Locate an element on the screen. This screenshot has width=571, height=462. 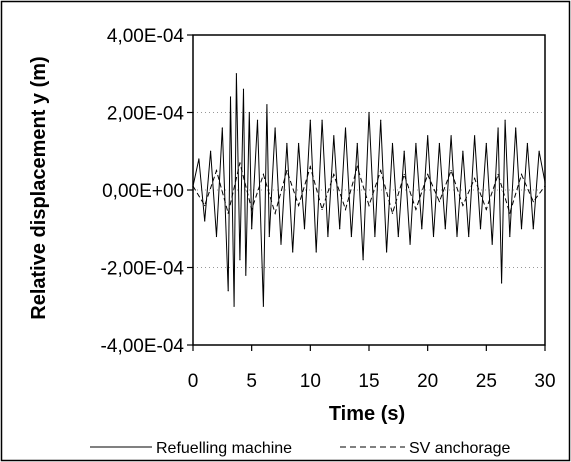
y-tick-label-2: 0,00E+00 is located at coordinates (143, 191).